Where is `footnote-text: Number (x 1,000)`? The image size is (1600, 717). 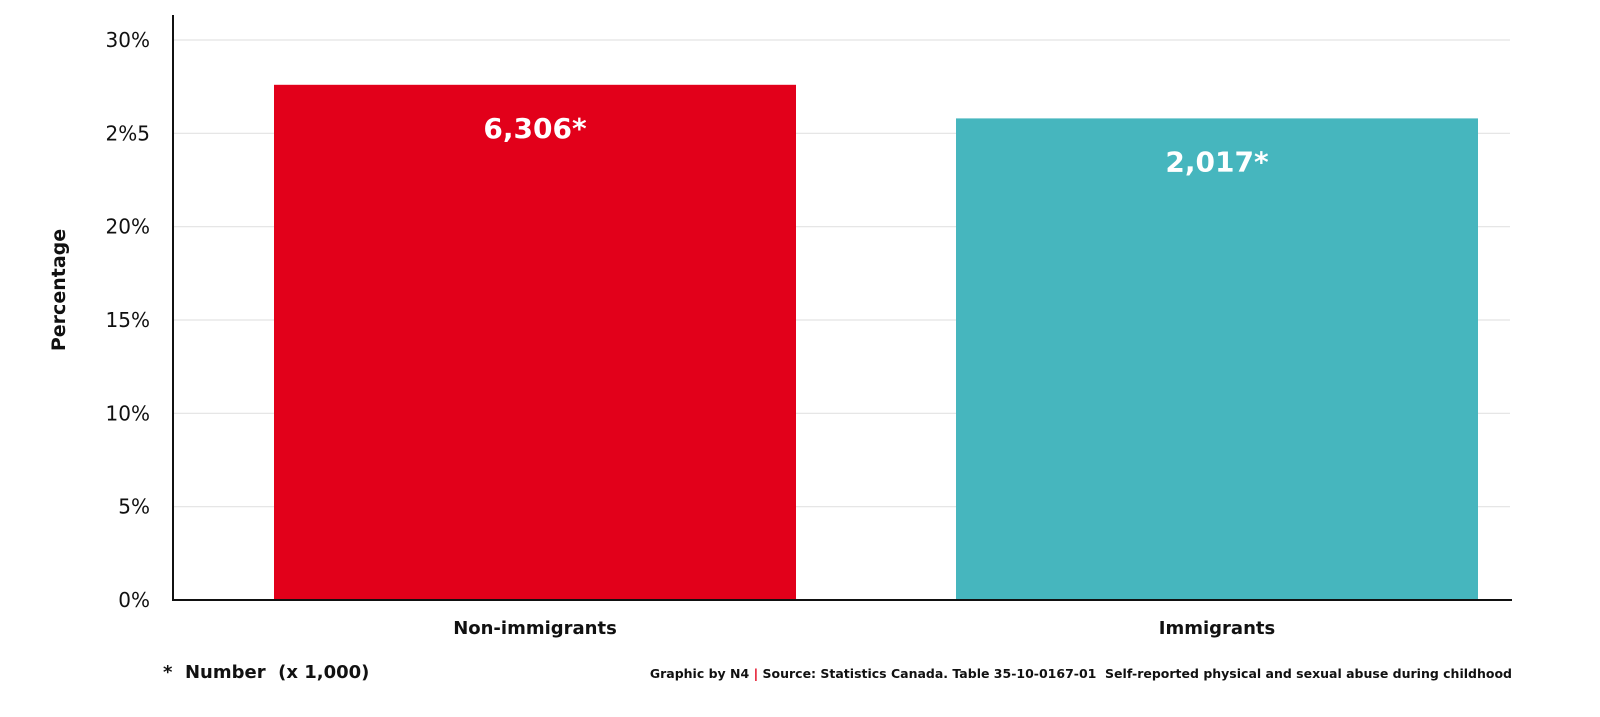
footnote-text: Number (x 1,000) is located at coordinates (277, 672).